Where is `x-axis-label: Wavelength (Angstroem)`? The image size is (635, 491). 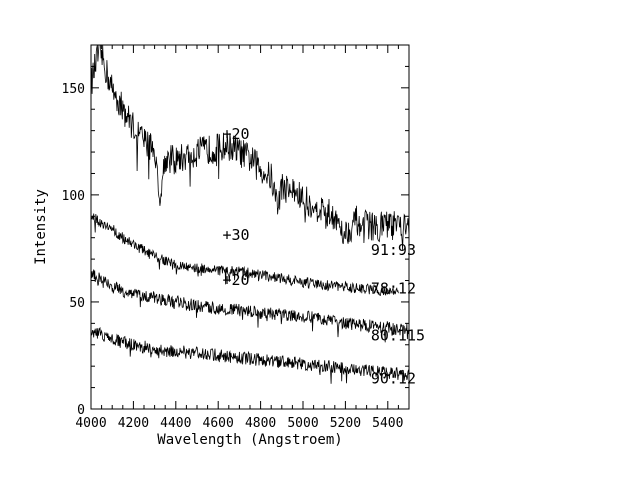 x-axis-label: Wavelength (Angstroem) is located at coordinates (249, 440).